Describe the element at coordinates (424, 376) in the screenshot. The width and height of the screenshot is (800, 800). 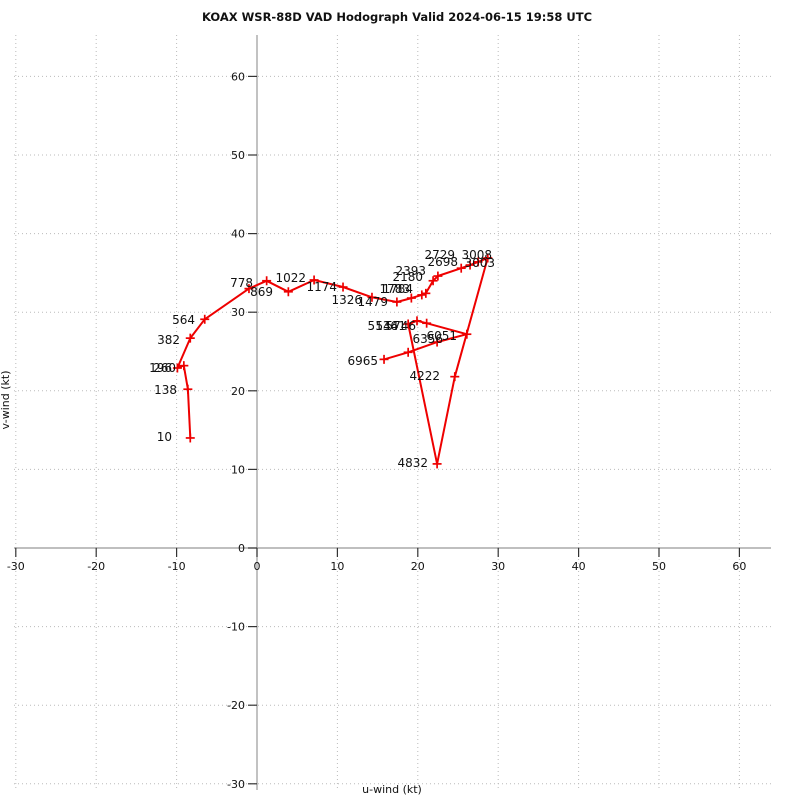
I see `height-label: 4222` at that location.